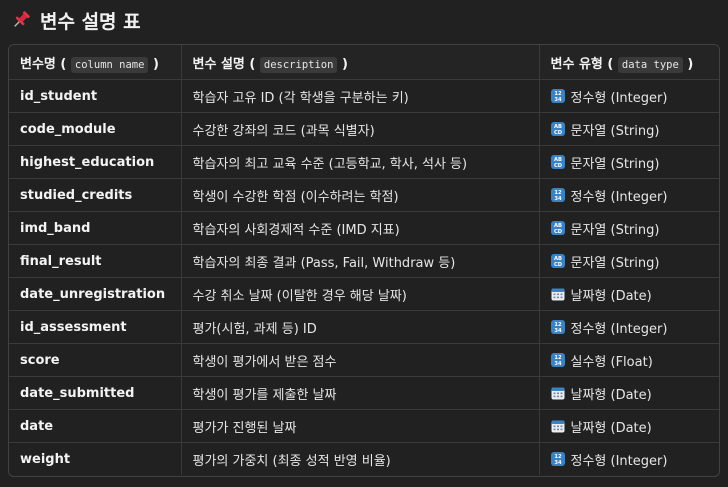  Describe the element at coordinates (359, 426) in the screenshot. I see `variable-description: 평가가 진행된 날짜` at that location.